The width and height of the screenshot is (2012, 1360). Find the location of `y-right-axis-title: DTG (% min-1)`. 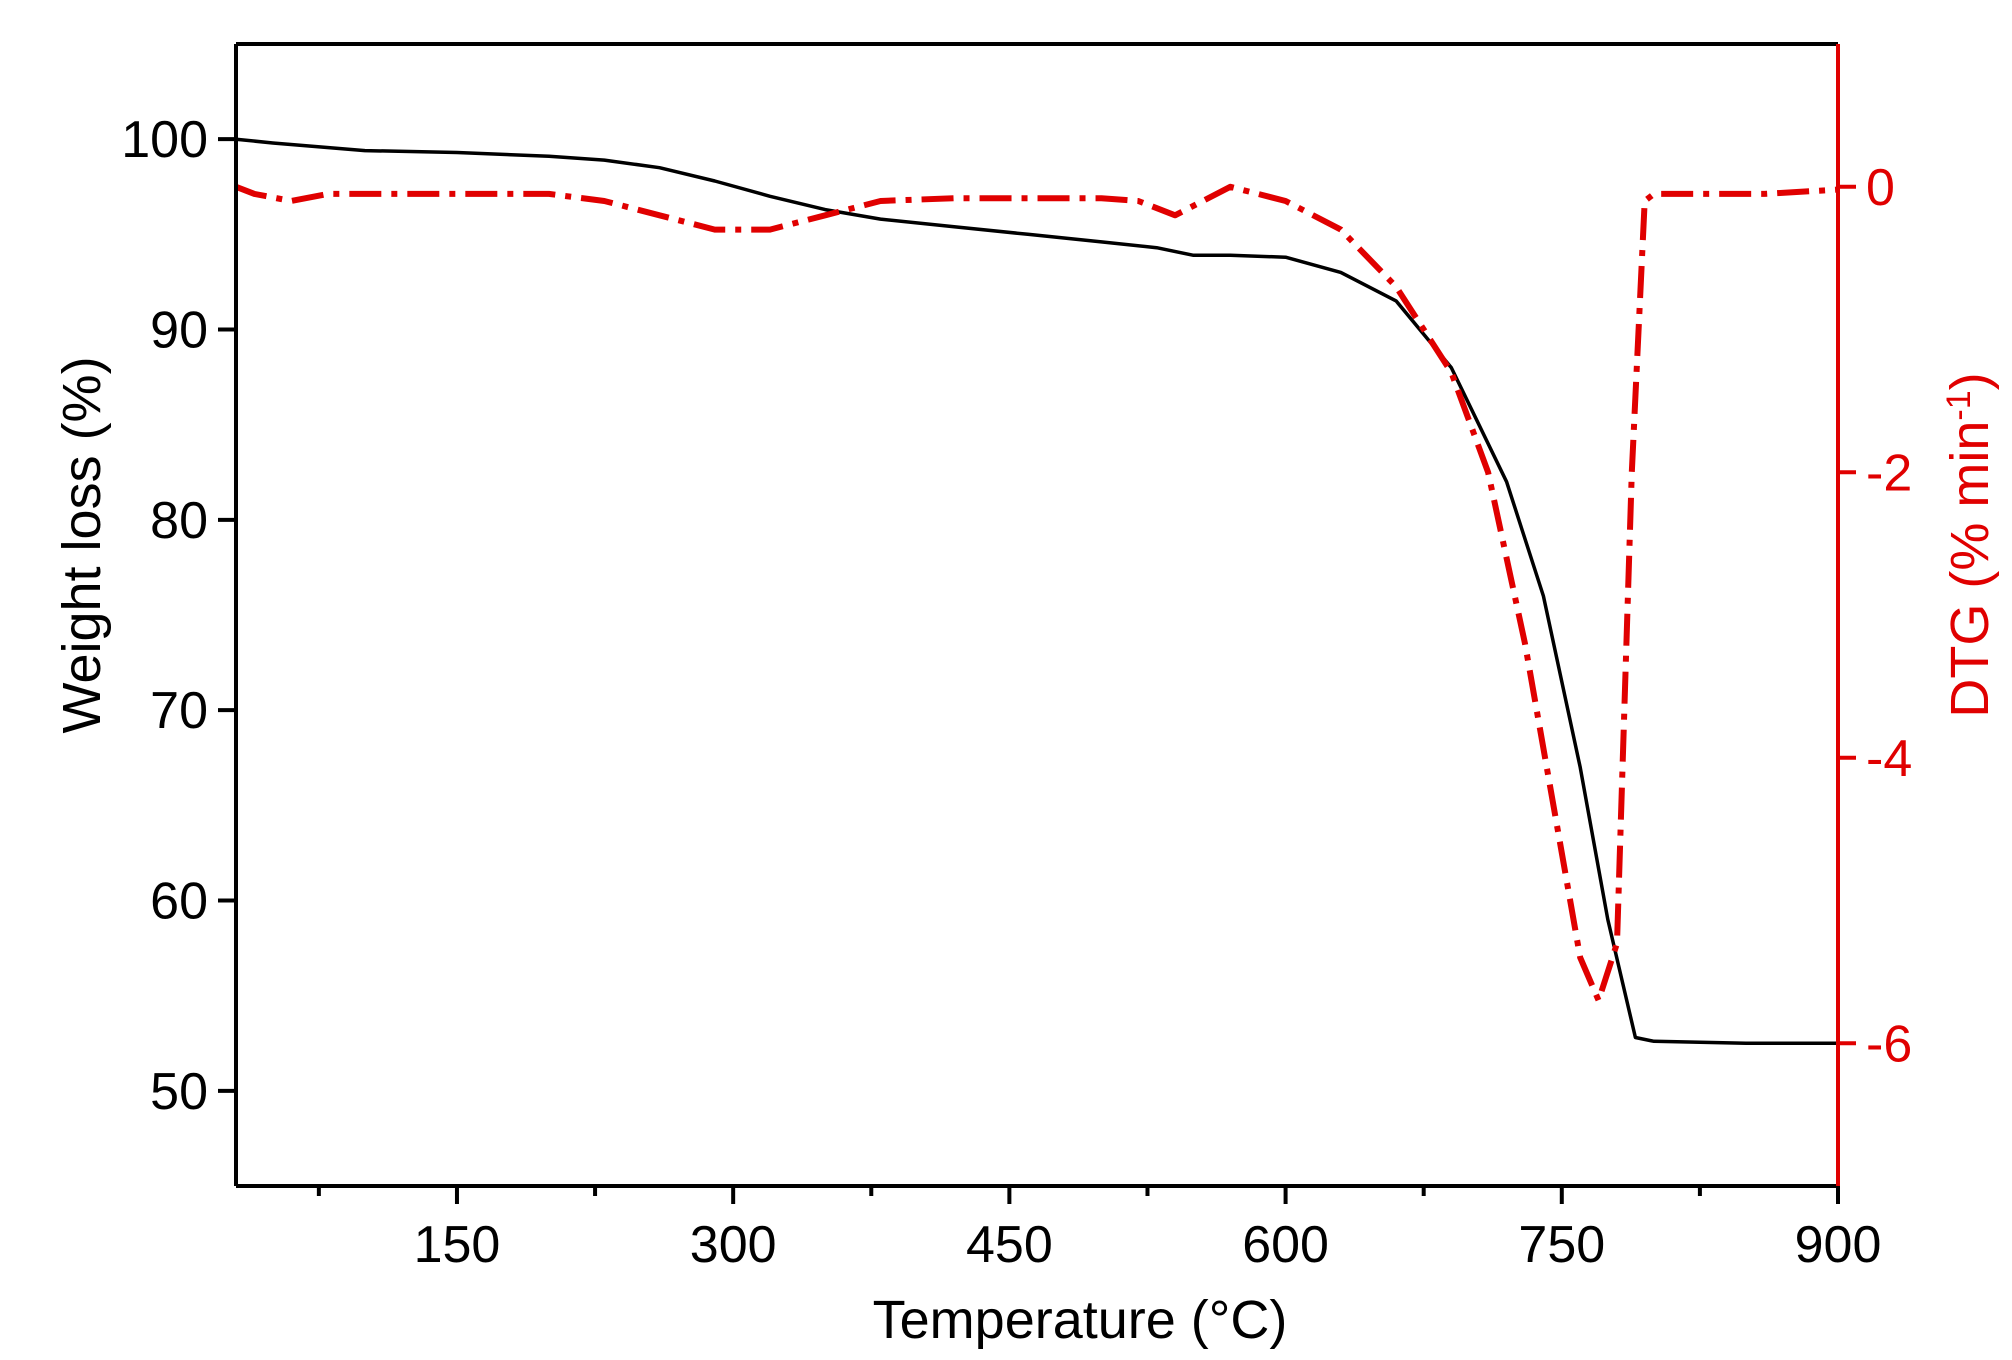

y-right-axis-title: DTG (% min-1) is located at coordinates (1970, 544).